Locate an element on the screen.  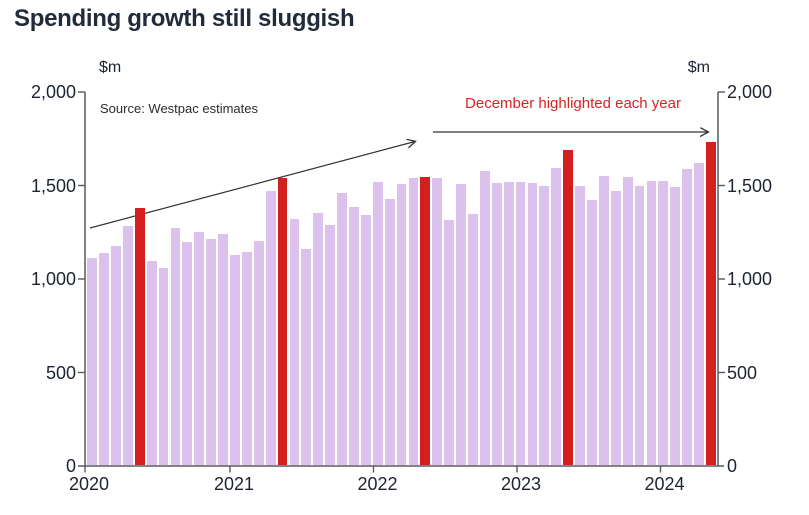
x-axis-year-label: 2020 is located at coordinates (89, 484).